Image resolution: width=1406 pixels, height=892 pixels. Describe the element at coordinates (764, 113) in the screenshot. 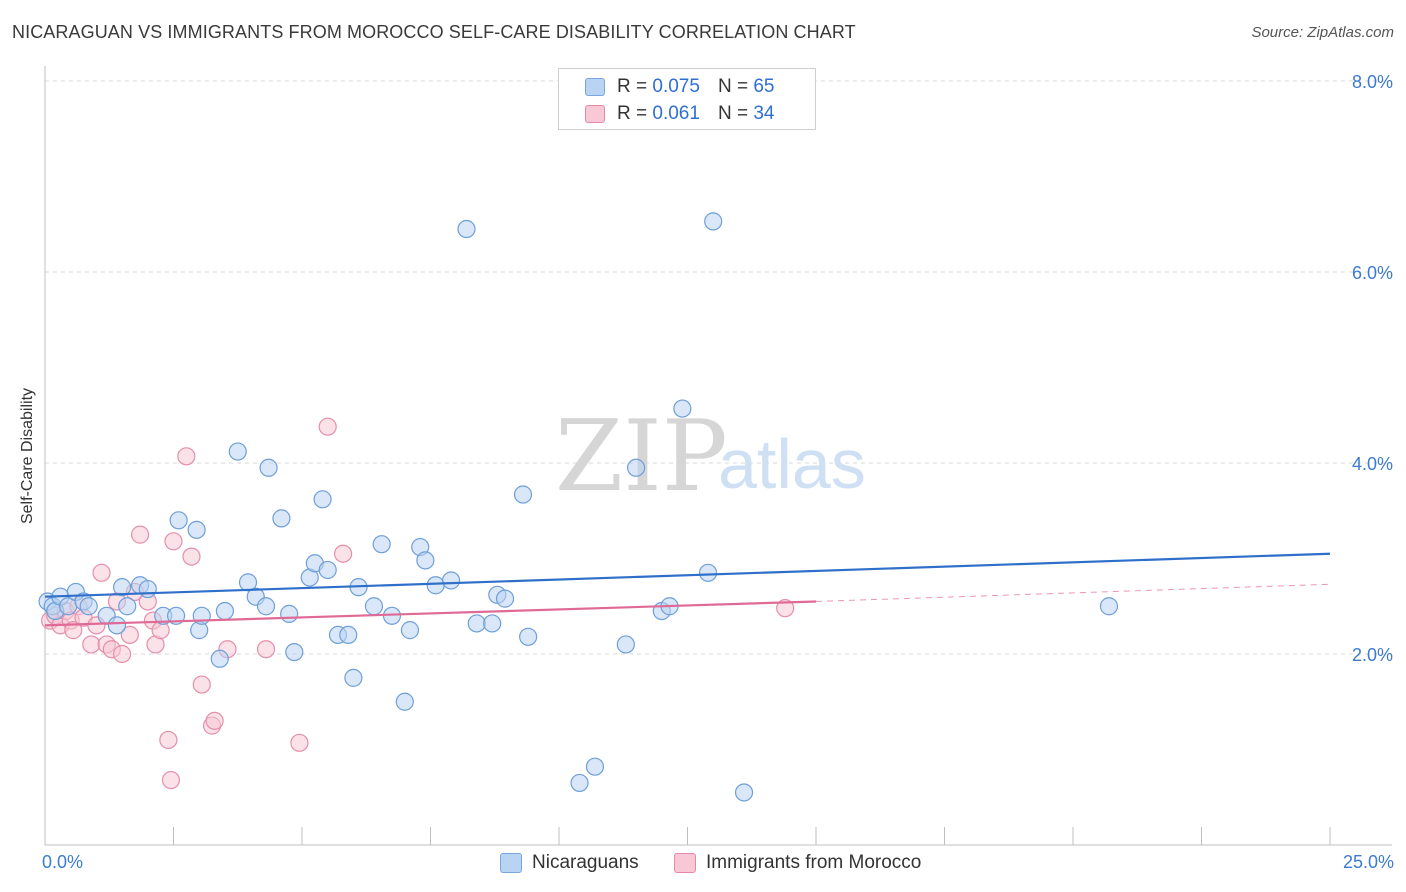

I see `legend-n-value: 34` at that location.